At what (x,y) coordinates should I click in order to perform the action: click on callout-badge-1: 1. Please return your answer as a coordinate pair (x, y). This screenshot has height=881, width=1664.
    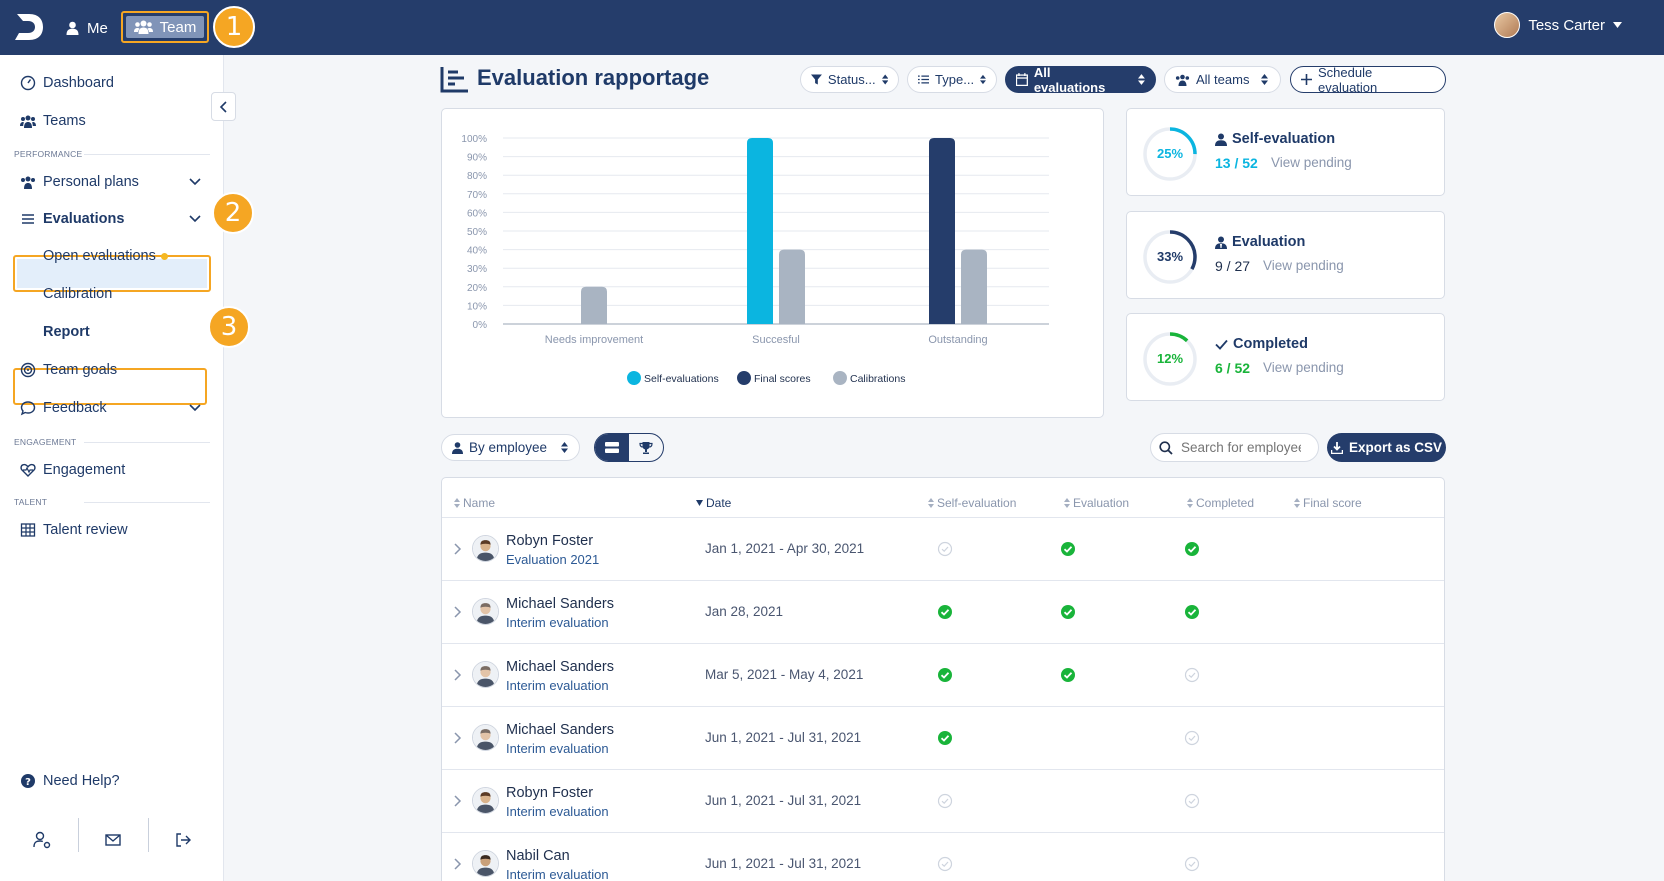
    Looking at the image, I should click on (234, 27).